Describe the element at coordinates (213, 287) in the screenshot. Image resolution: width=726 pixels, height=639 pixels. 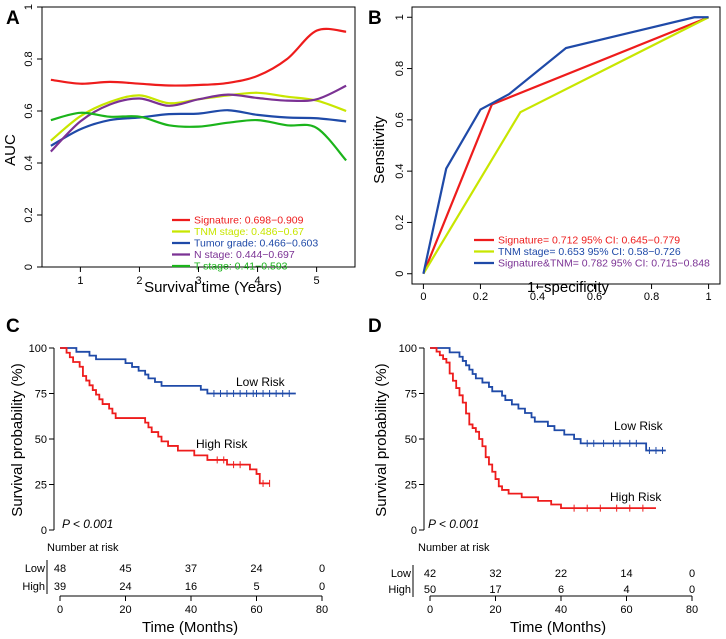
I see `panel-a-xlabel: Survival time (Years)` at that location.